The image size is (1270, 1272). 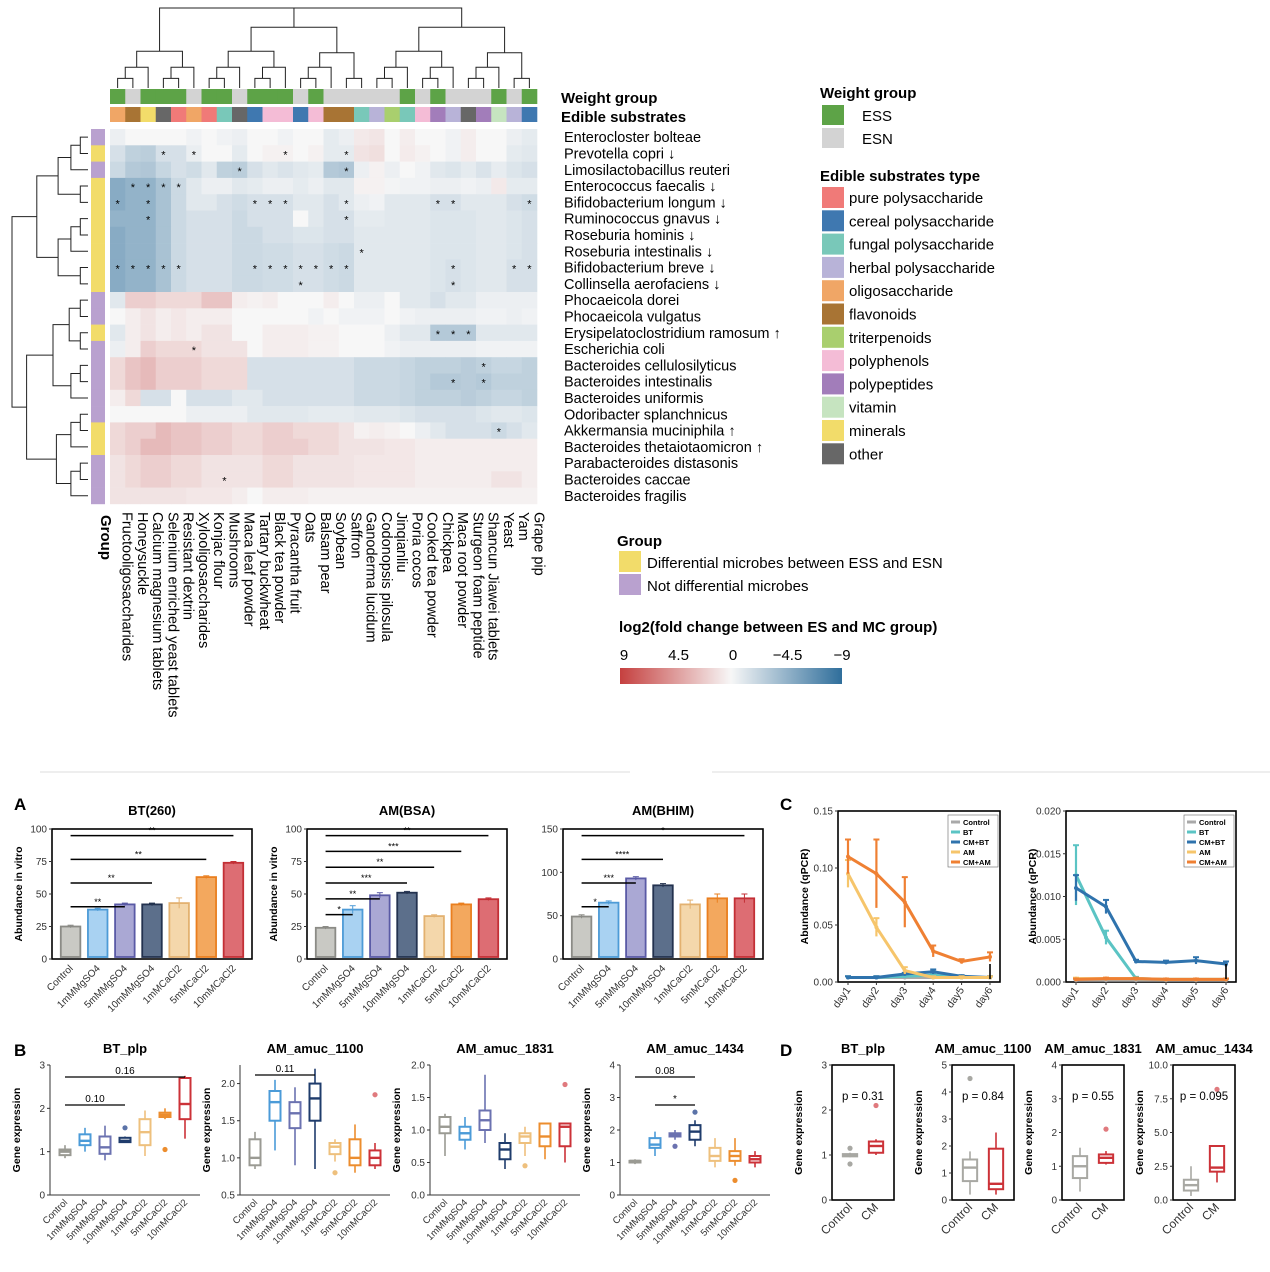 What do you see at coordinates (279, 567) in the screenshot?
I see `column-label: Black tea powder` at bounding box center [279, 567].